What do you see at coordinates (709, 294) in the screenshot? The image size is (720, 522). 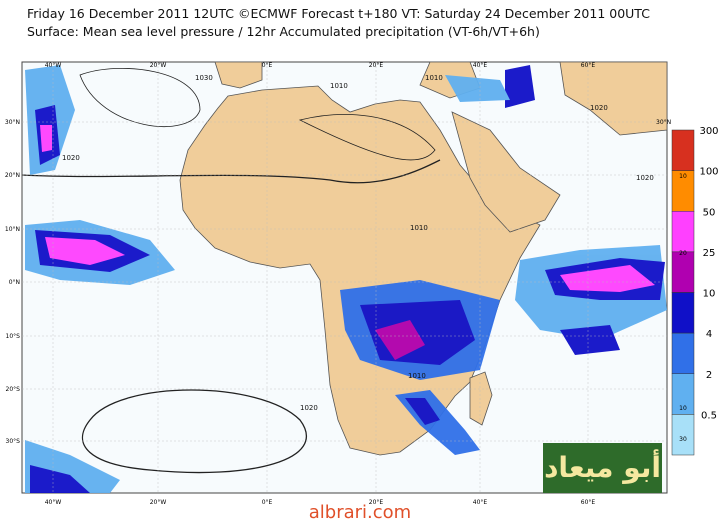 I see `legend-label: 10` at bounding box center [709, 294].